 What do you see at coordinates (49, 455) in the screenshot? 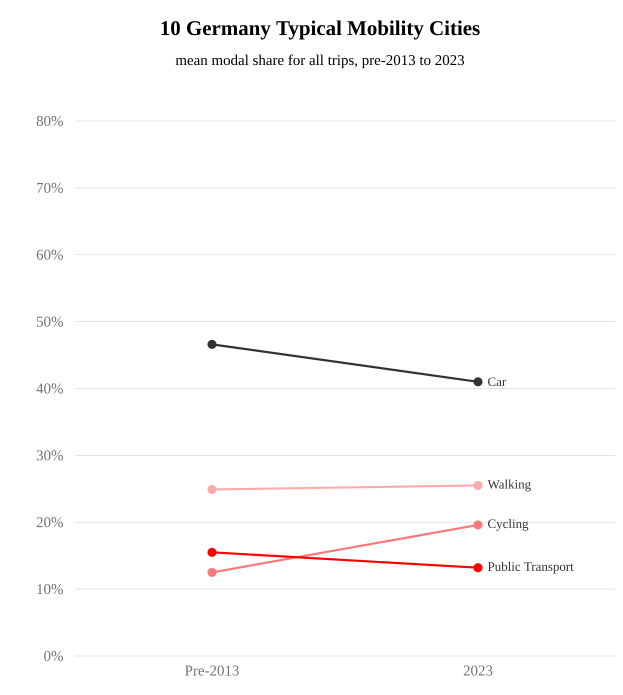
I see `y-tick-label: 30%` at bounding box center [49, 455].